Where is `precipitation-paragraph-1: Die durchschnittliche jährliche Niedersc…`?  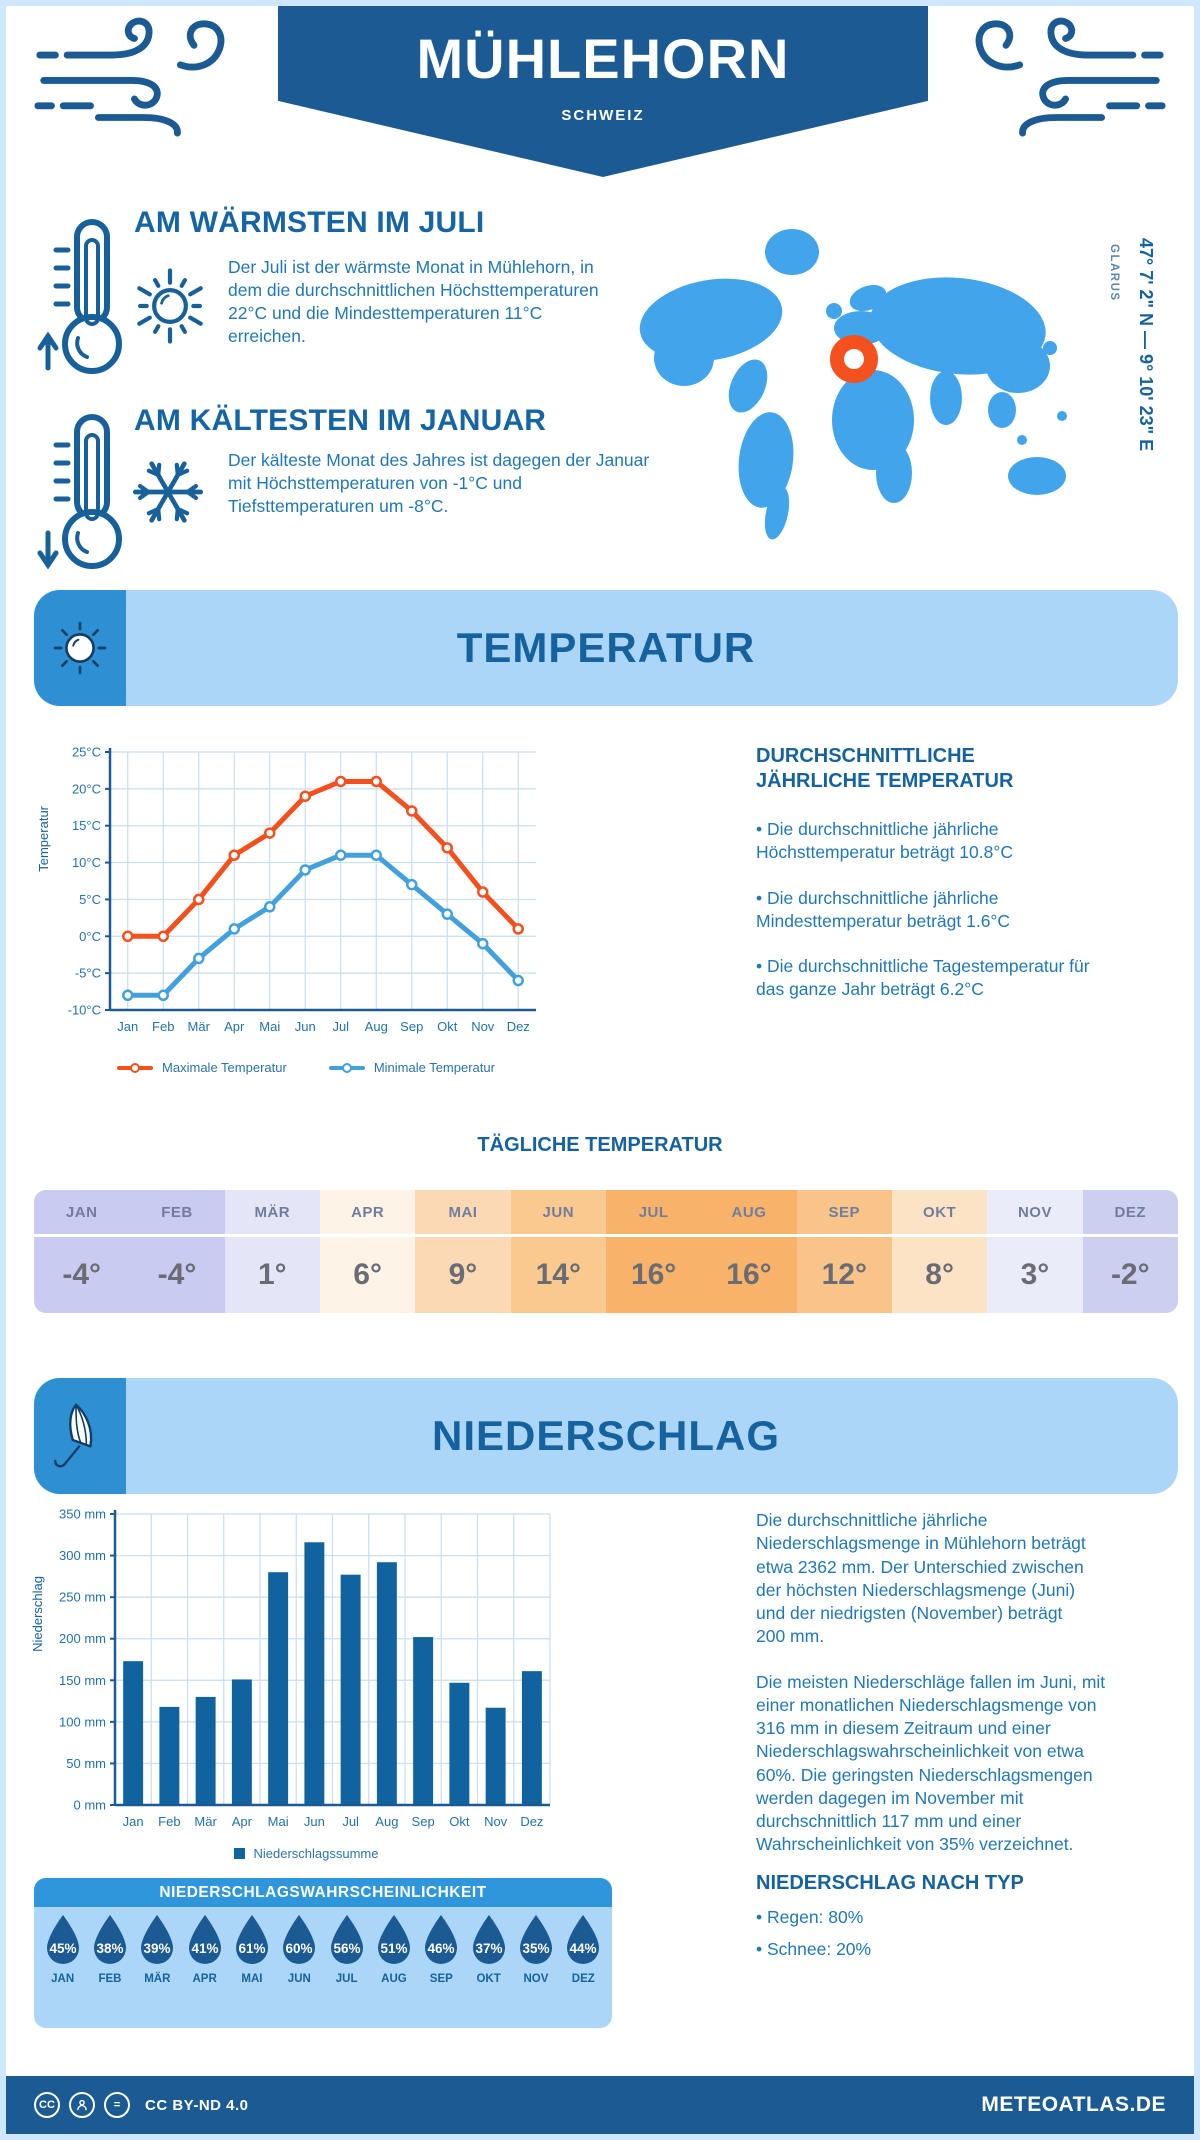
precipitation-paragraph-1: Die durchschnittliche jährliche Niedersc… is located at coordinates (921, 1578).